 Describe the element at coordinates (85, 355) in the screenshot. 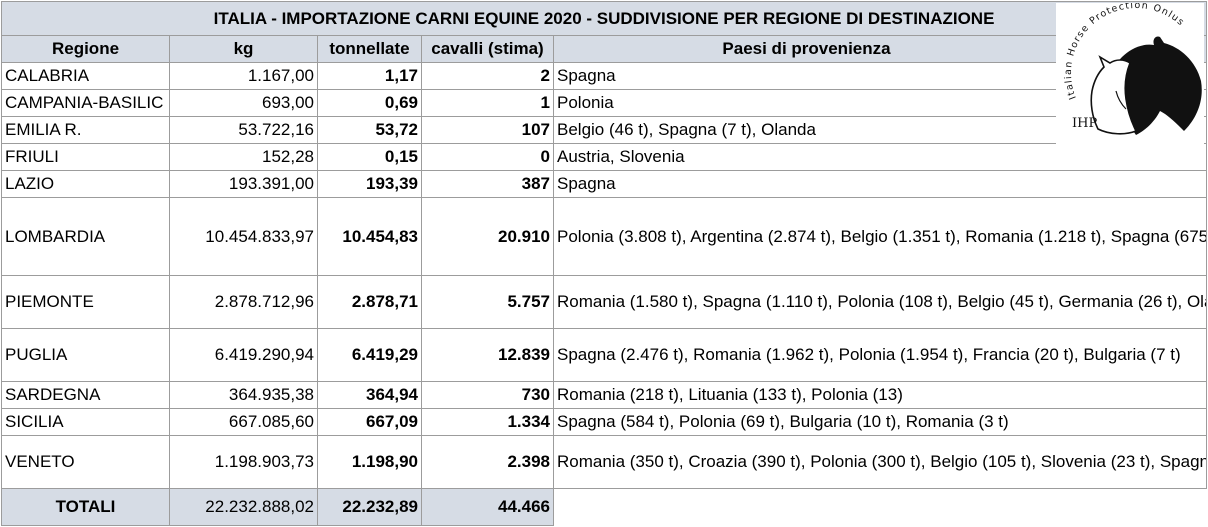

I see `region-cell: PUGLIA` at that location.